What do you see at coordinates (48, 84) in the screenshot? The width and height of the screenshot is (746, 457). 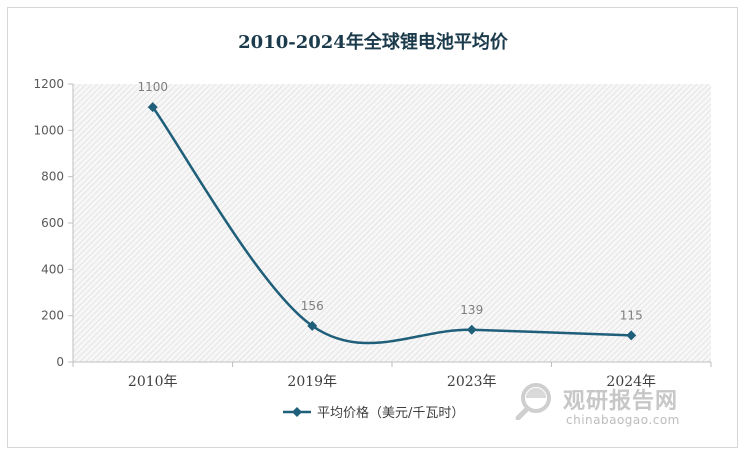 I see `y-tick-label: 1200` at bounding box center [48, 84].